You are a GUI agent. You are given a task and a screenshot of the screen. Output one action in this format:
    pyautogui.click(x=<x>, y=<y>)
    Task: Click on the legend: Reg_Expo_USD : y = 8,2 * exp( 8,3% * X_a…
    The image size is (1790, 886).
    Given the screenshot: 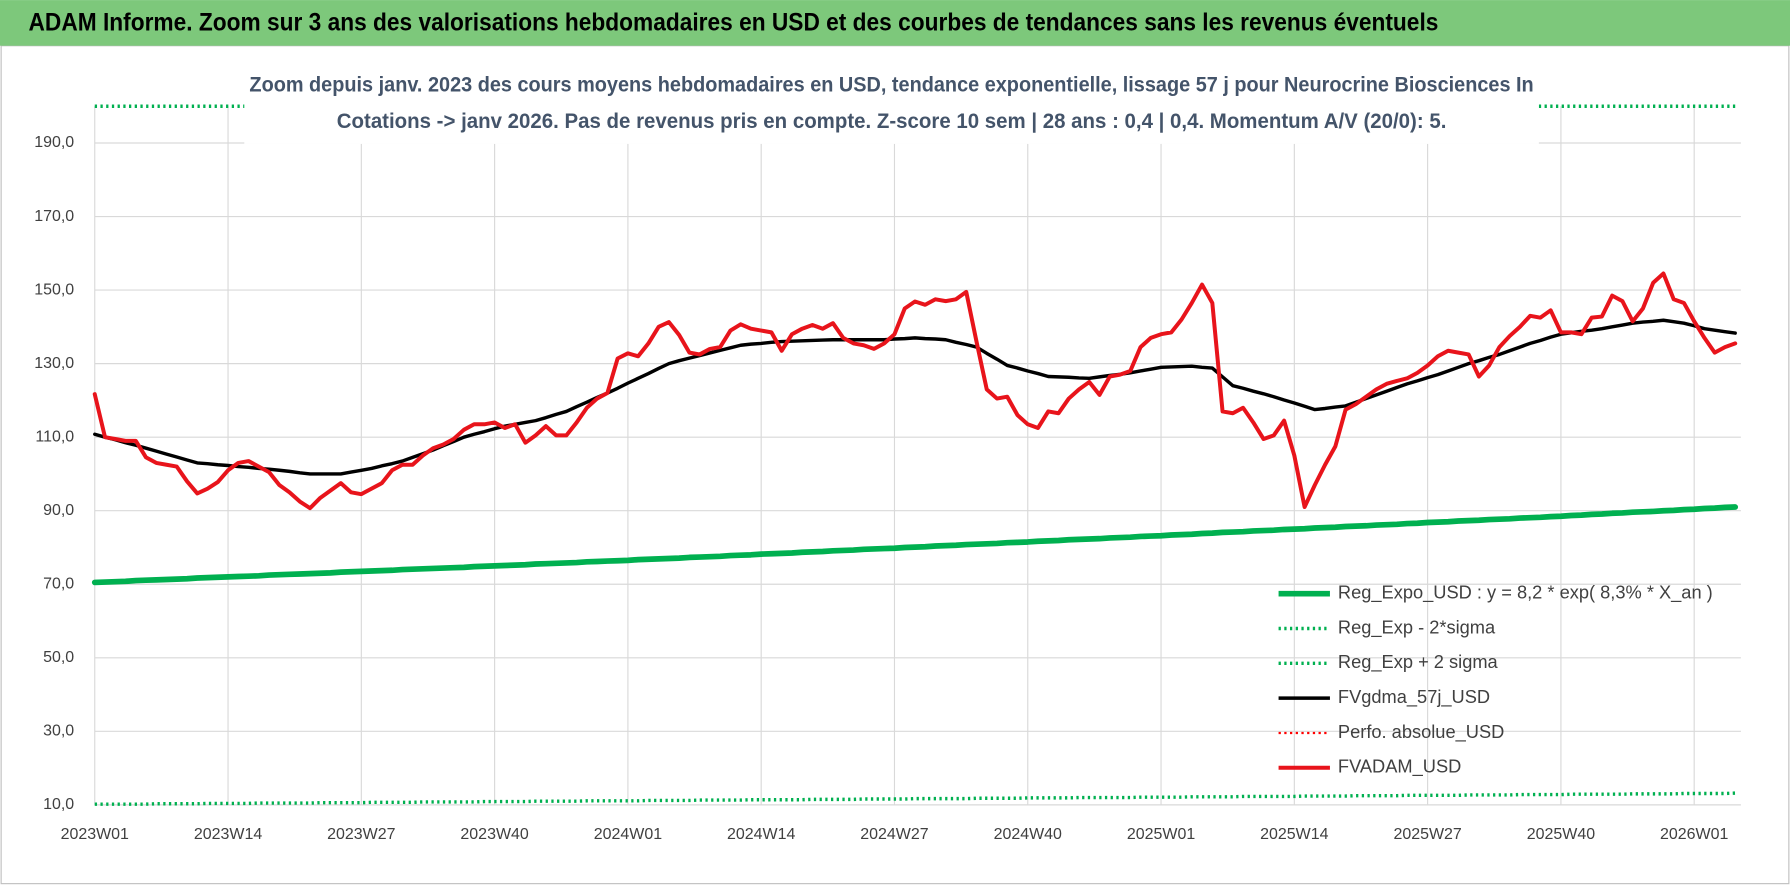 What is the action you would take?
    pyautogui.click(x=1495, y=680)
    